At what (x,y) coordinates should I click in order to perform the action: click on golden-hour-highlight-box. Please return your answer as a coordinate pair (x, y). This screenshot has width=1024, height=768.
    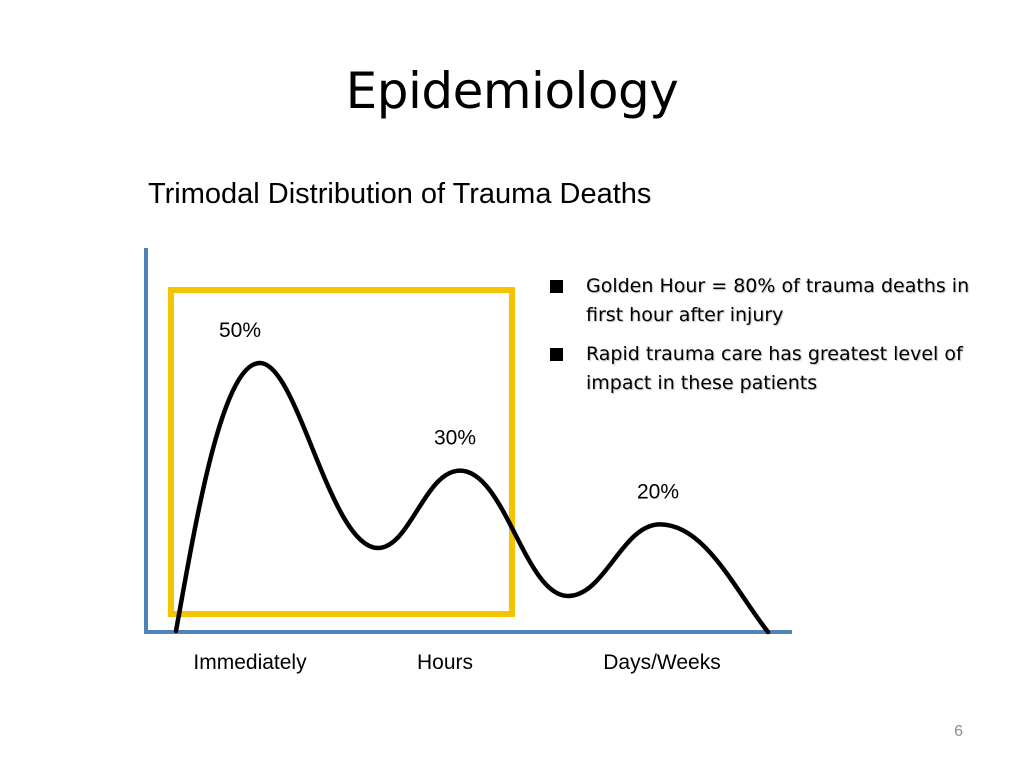
    Looking at the image, I should click on (341, 452).